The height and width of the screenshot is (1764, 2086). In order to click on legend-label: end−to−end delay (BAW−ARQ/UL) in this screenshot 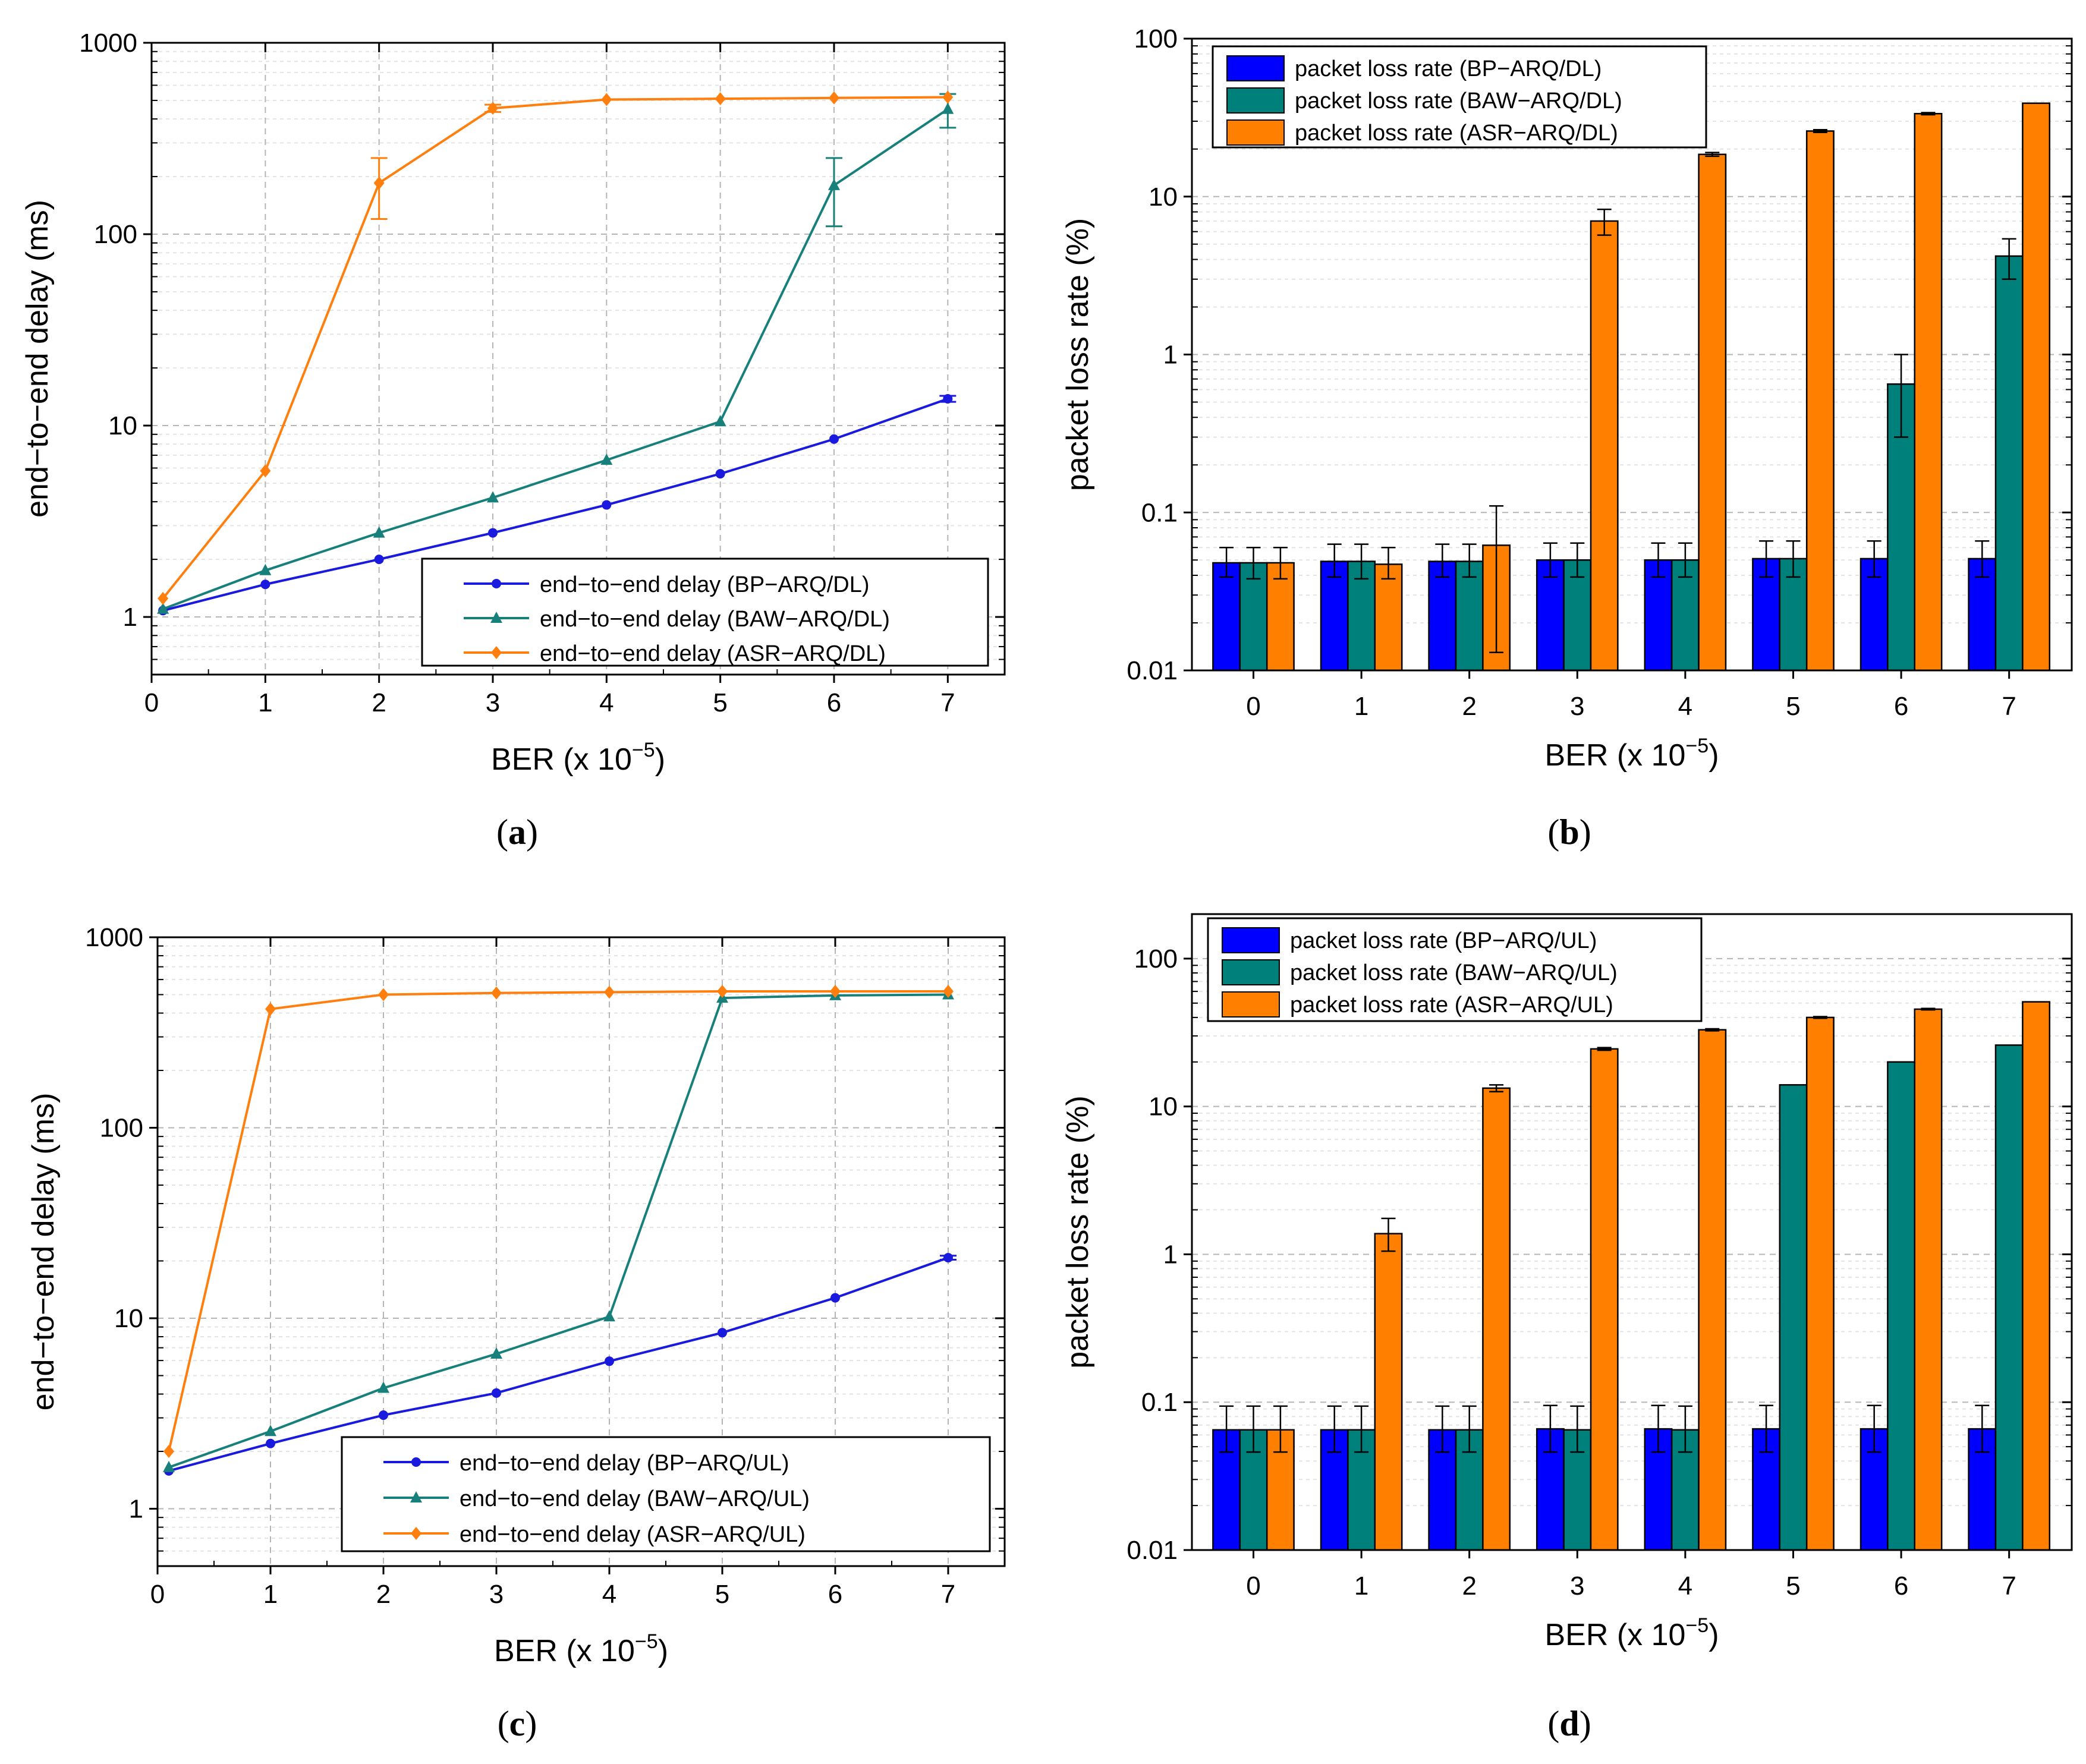, I will do `click(635, 1498)`.